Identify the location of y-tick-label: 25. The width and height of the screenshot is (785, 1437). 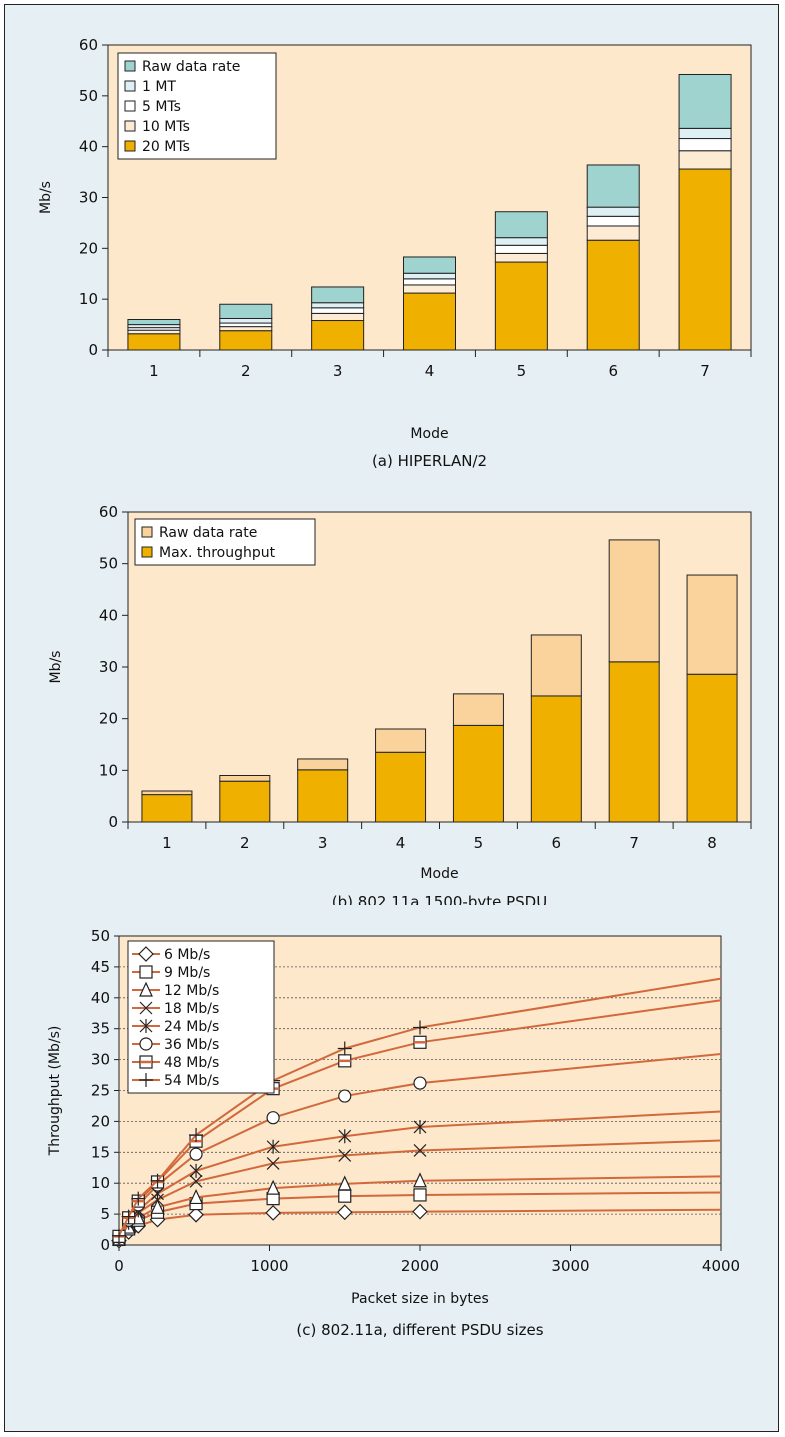
(100, 1091).